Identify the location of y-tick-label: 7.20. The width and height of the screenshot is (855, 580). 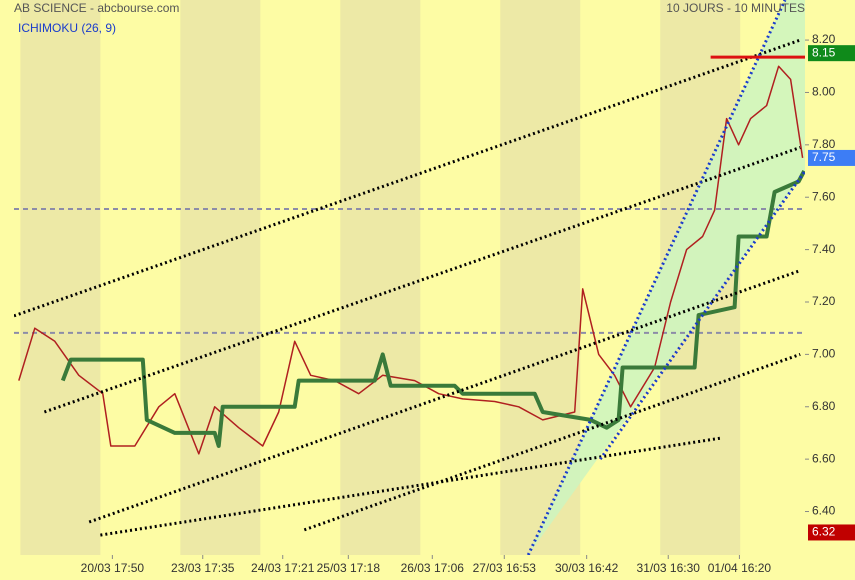
(824, 301).